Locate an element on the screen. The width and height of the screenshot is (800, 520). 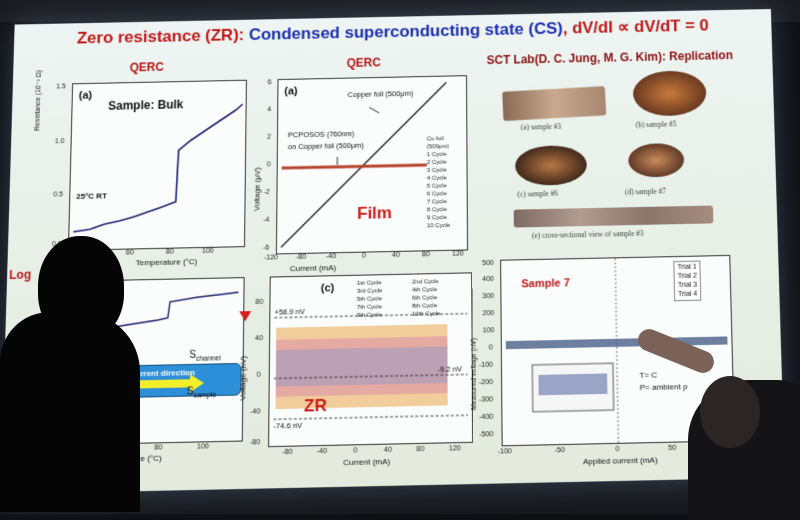
legend-item: 10th Cycle is located at coordinates (436, 314).